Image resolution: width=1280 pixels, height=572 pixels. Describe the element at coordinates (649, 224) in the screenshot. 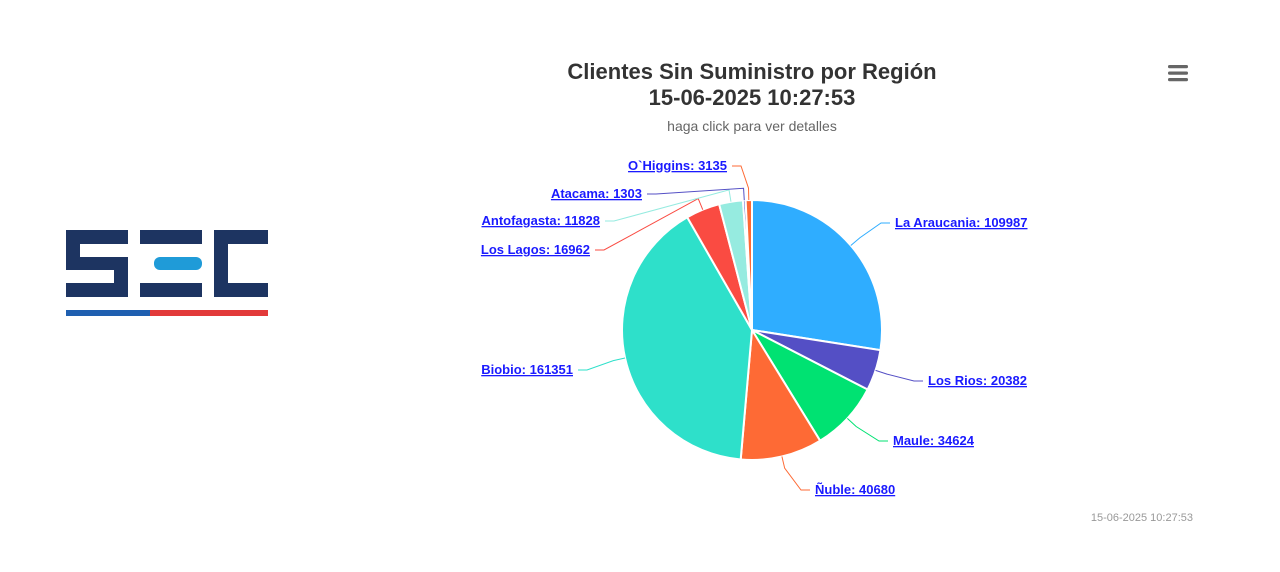

I see `connector-los-lagos` at that location.